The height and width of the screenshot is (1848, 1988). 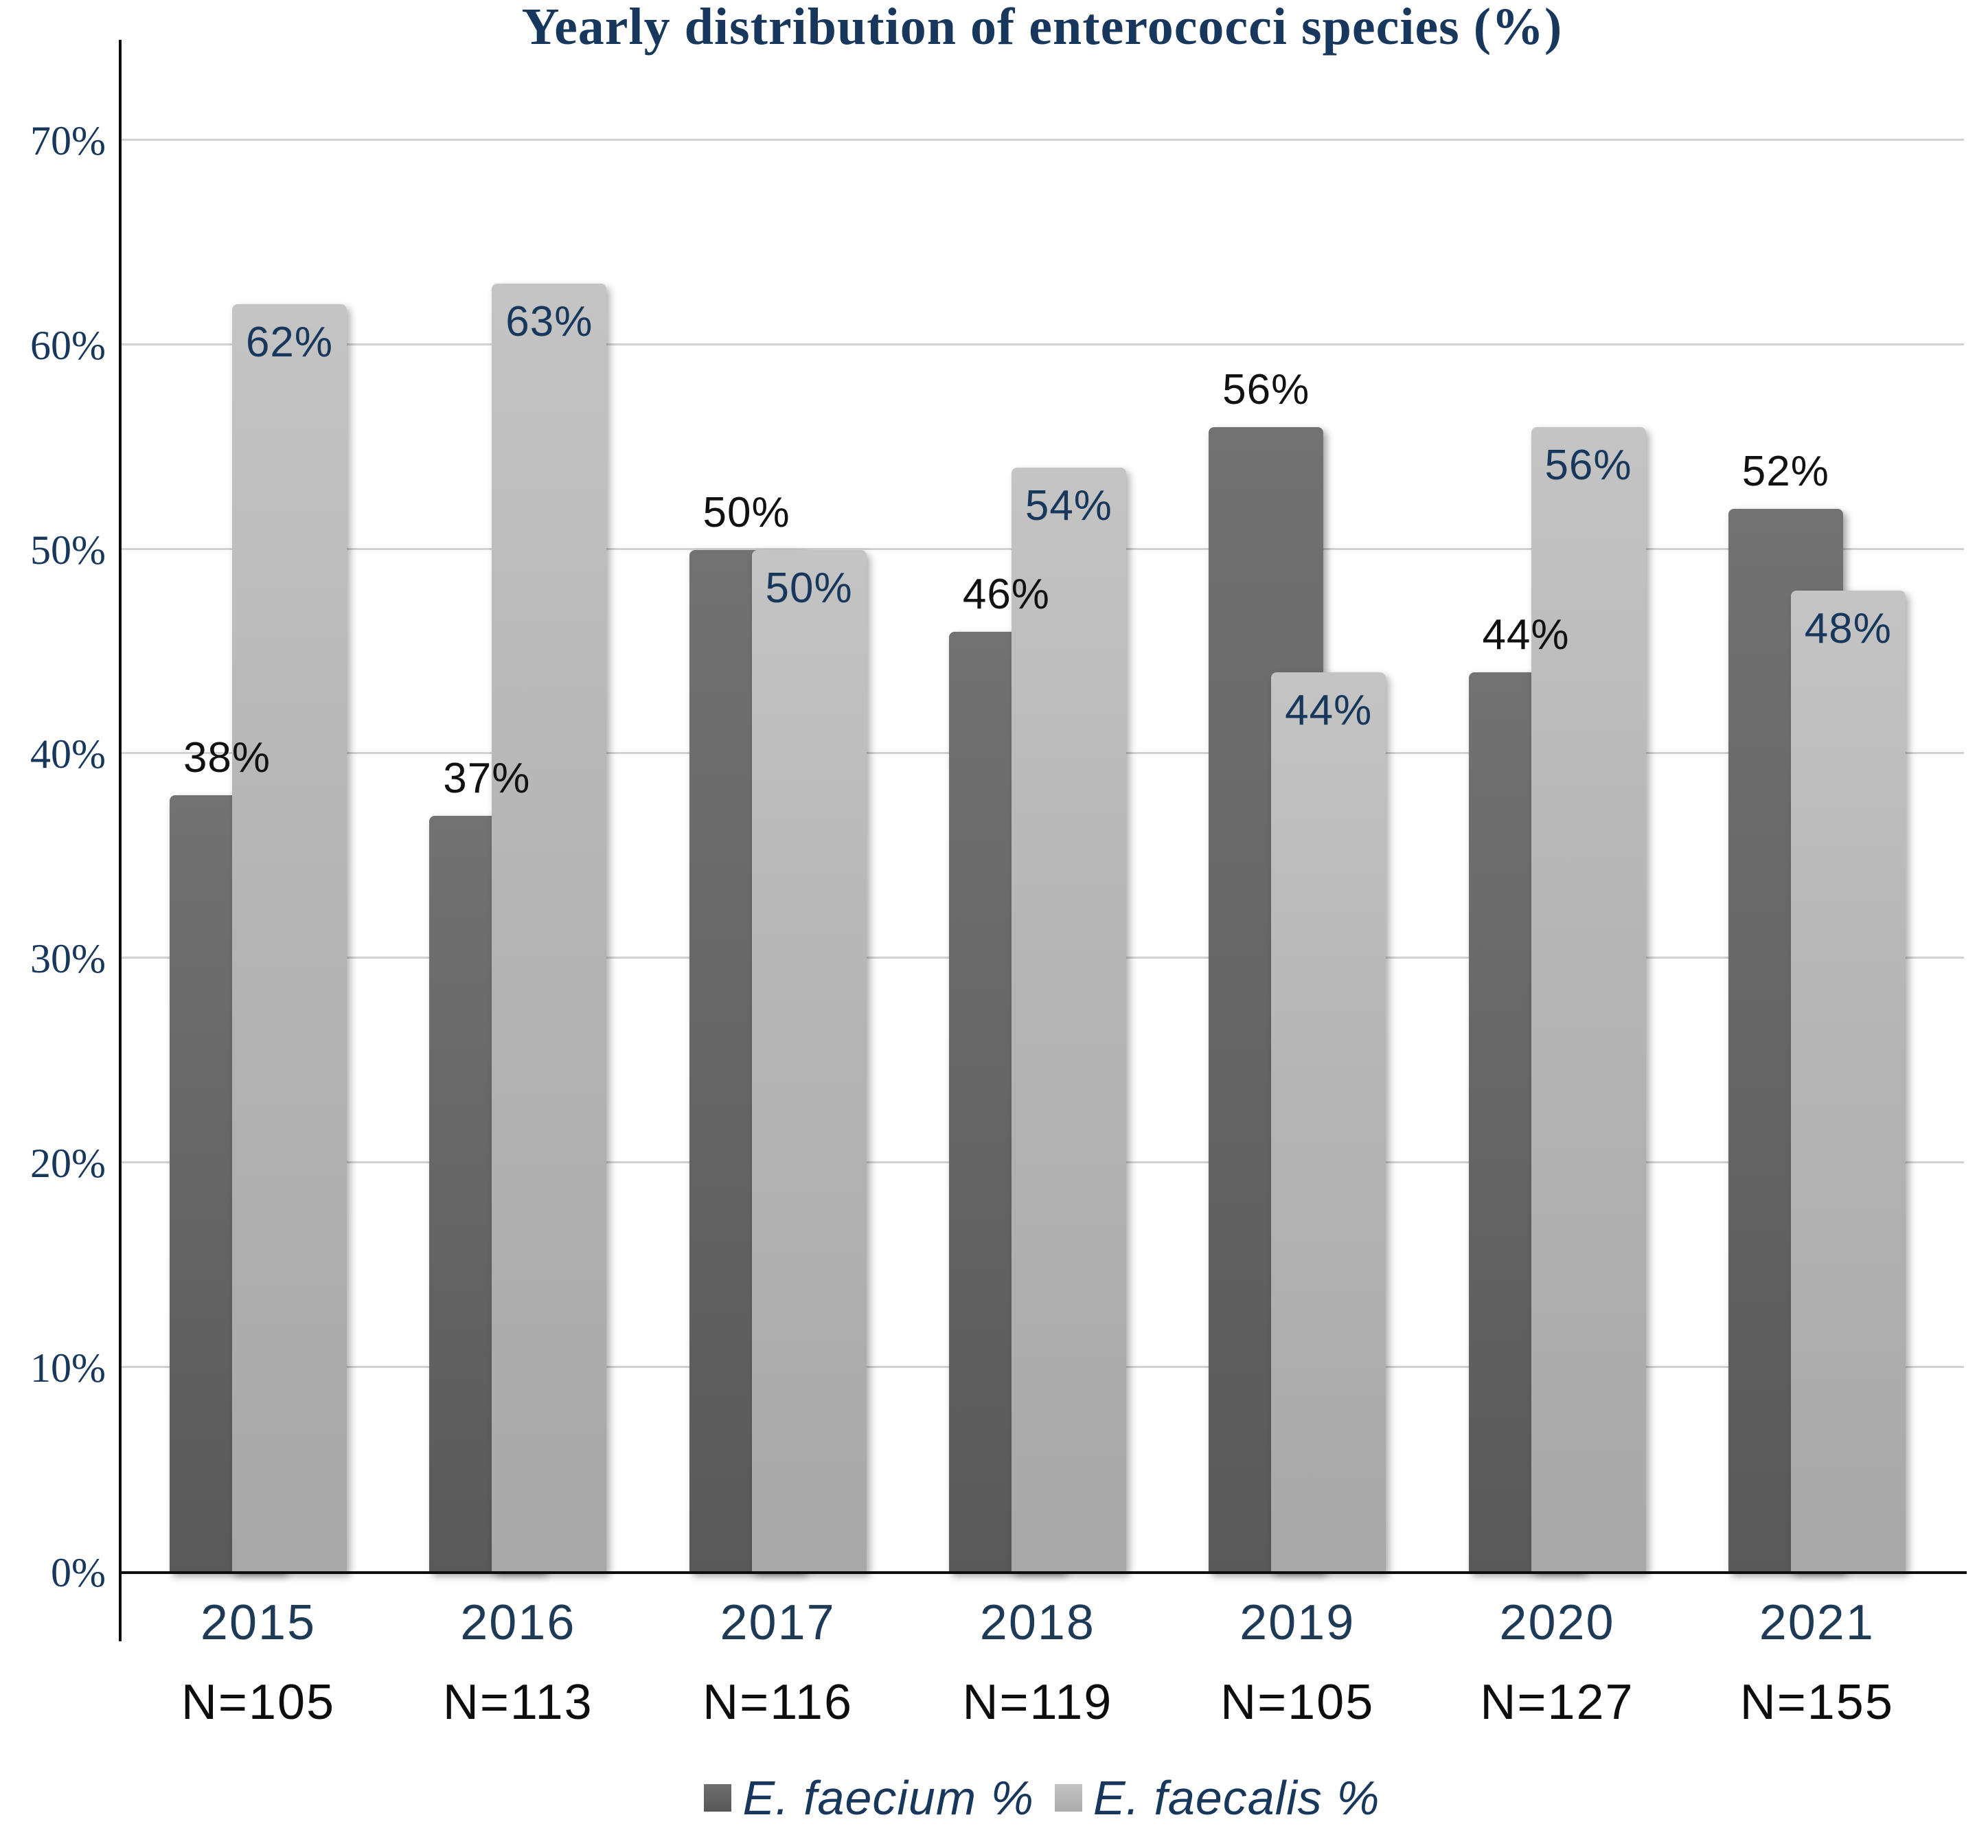 What do you see at coordinates (1785, 471) in the screenshot?
I see `label-e-faecium: 52%` at bounding box center [1785, 471].